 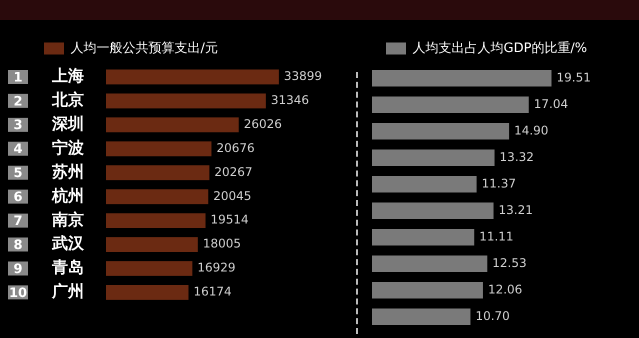 I want to click on data-label: 19.51, so click(x=573, y=77).